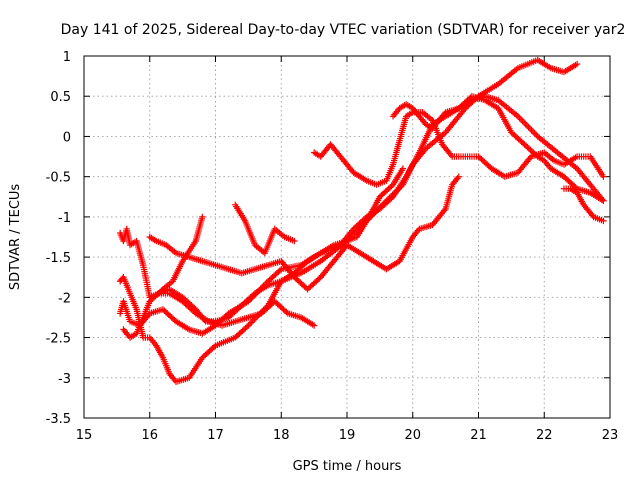 This screenshot has width=640, height=480. I want to click on y-tick-label: -0.5, so click(58, 178).